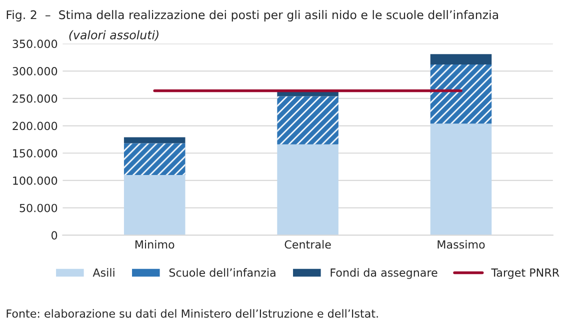  Describe the element at coordinates (192, 313) in the screenshot. I see `source-note: Fonte: elaborazione su dati del Ministero dell’Istruzione e dell’Istat.` at that location.